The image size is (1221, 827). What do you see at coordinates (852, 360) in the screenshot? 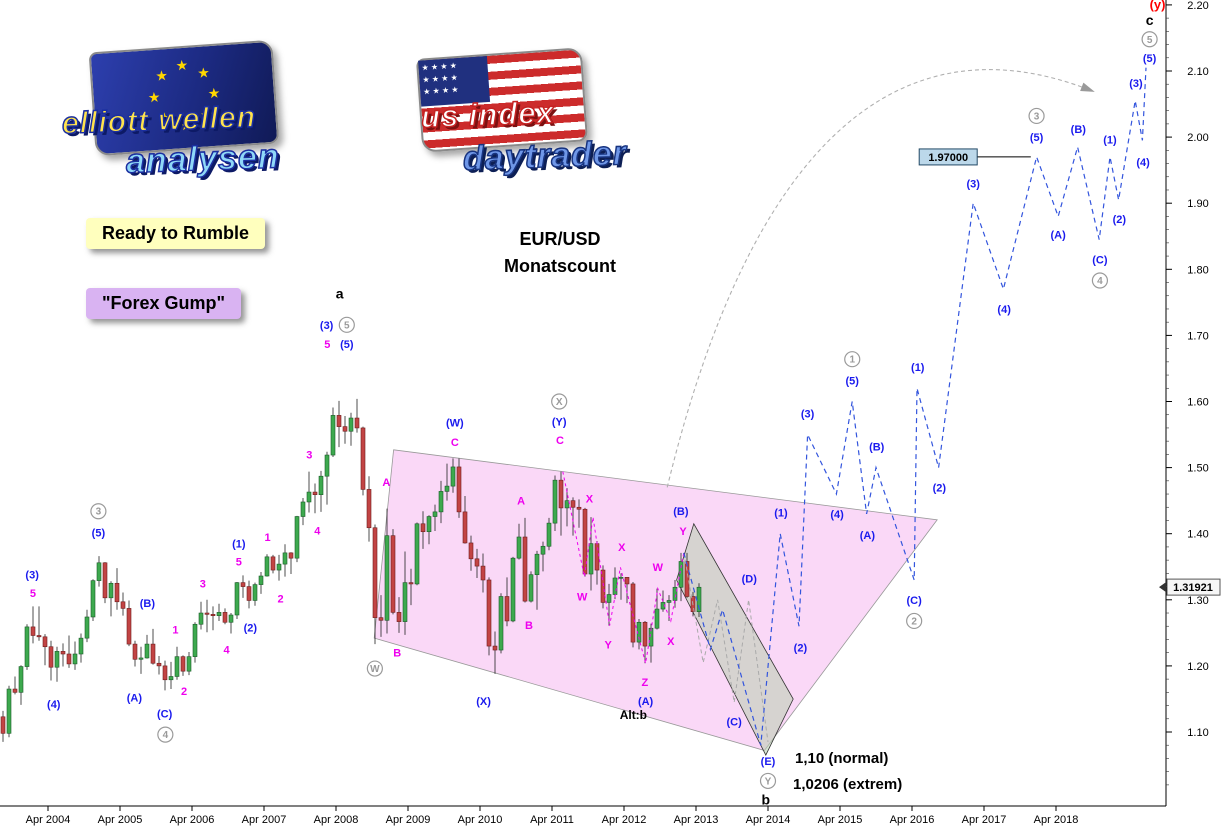
I see `circled-wave-label-text: 1` at bounding box center [852, 360].